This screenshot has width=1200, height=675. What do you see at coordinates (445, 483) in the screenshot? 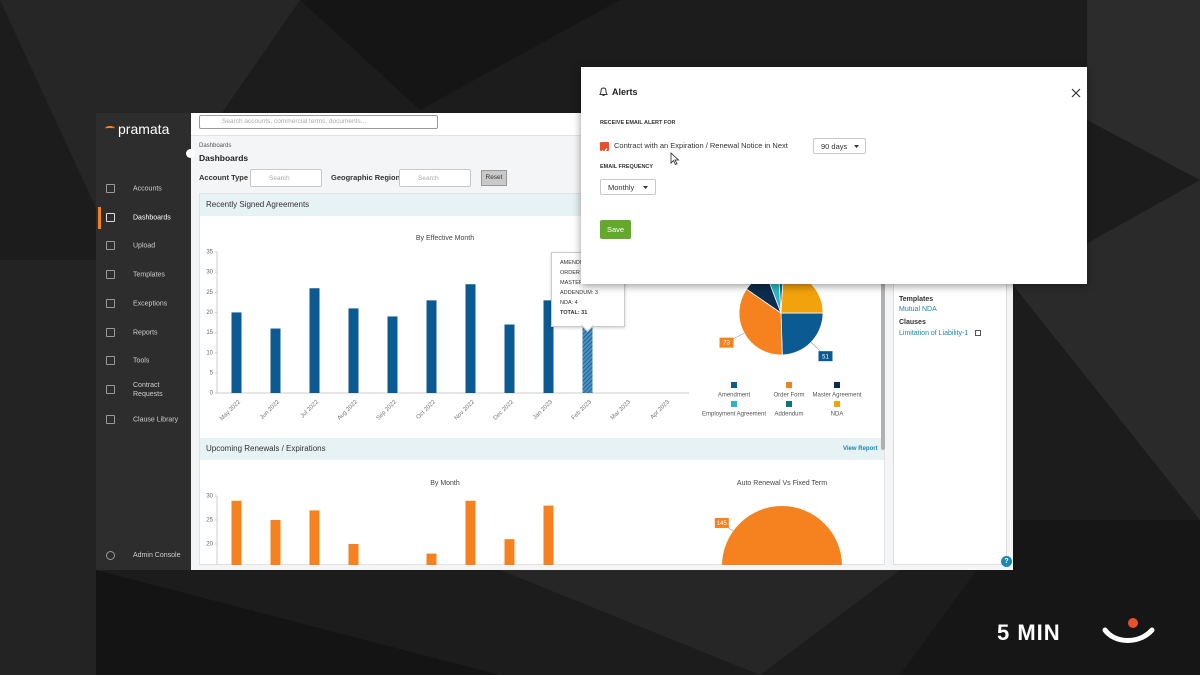
I see `chart-title: By Month` at bounding box center [445, 483].